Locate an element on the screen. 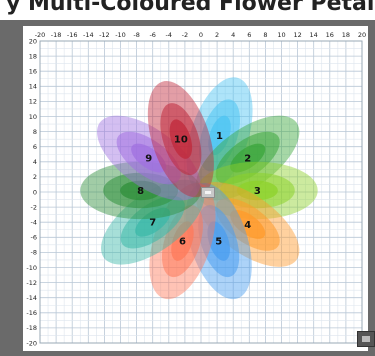  y-tick-label: -20 is located at coordinates (31, 343).